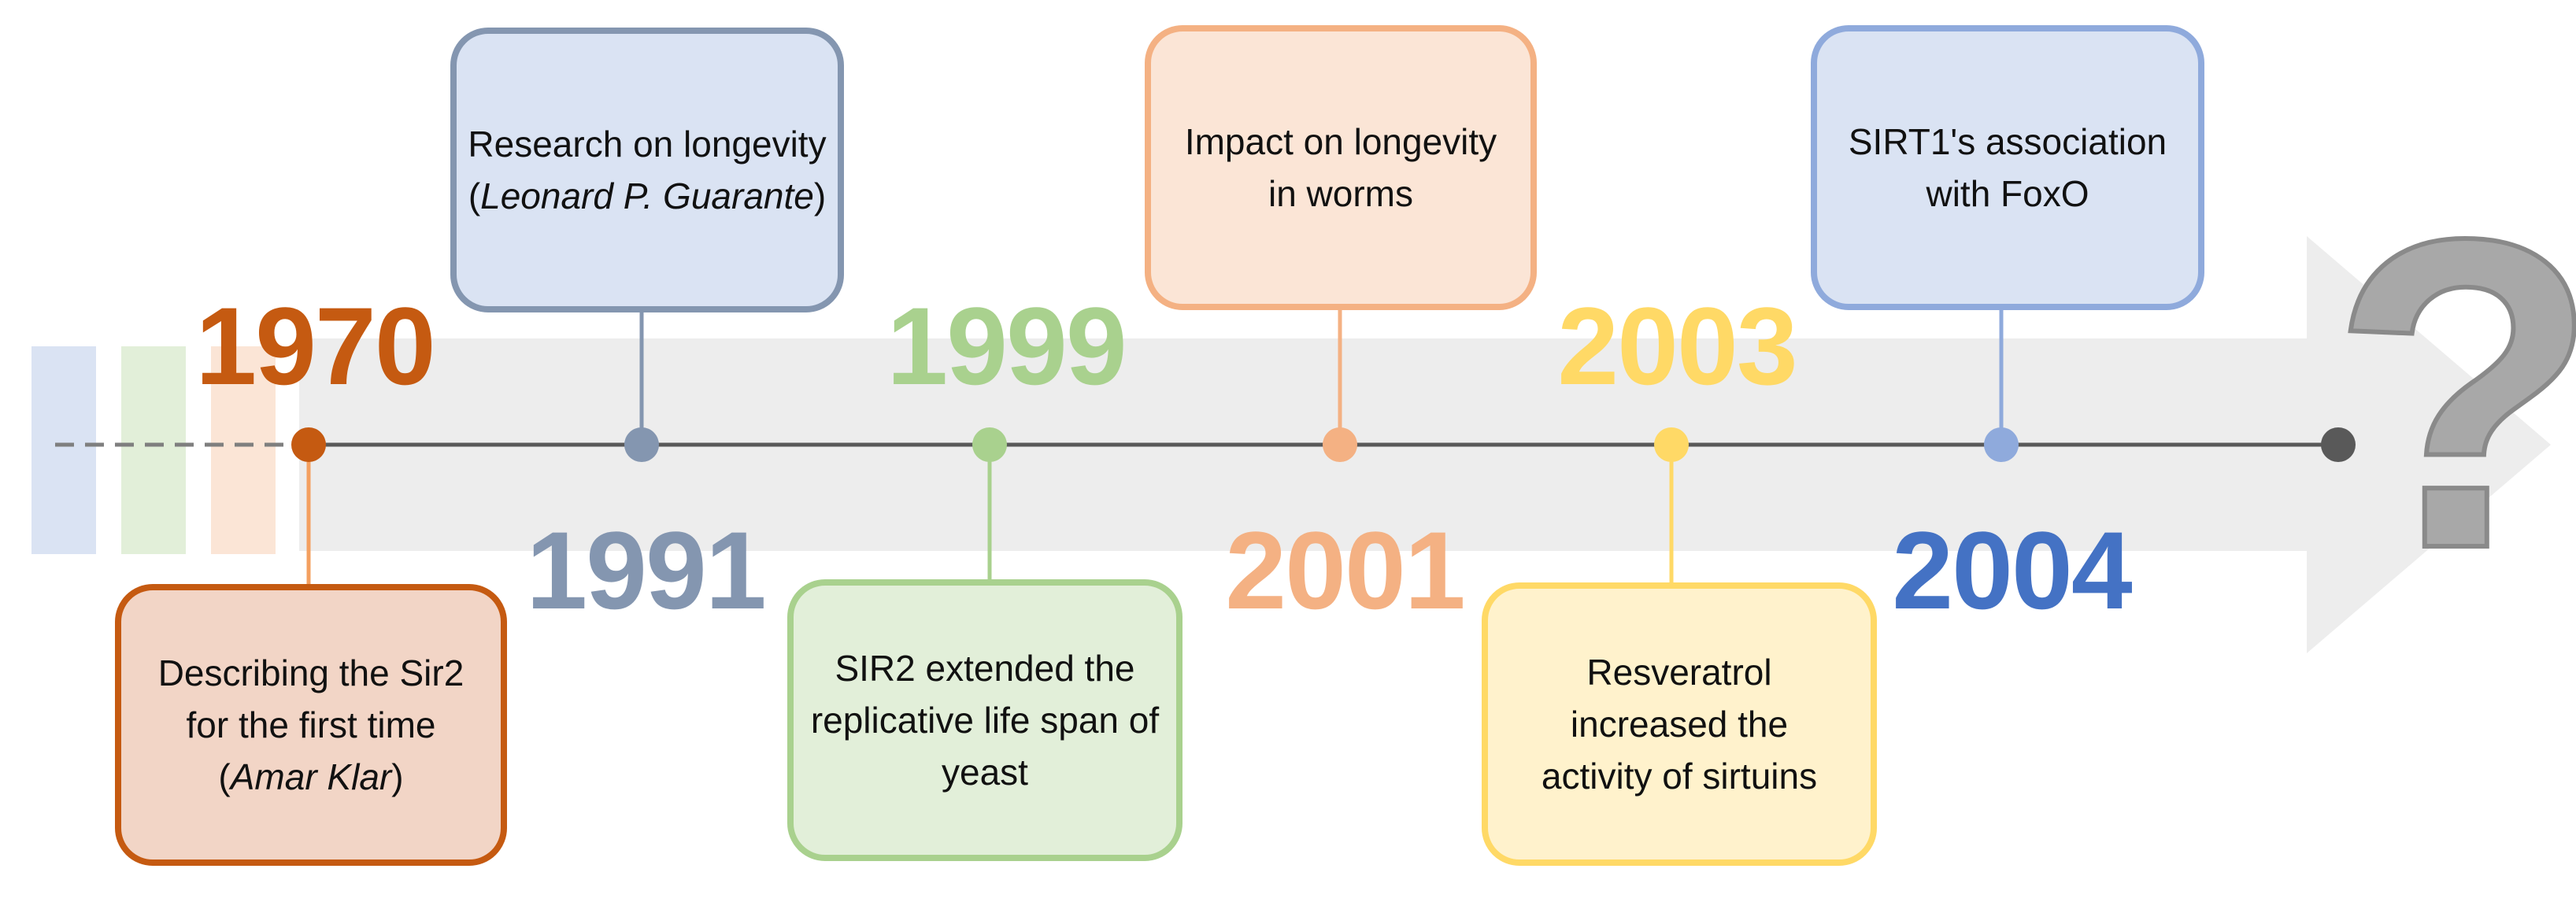  Describe the element at coordinates (2007, 193) in the screenshot. I see `event-2004-line2: with FoxO` at that location.